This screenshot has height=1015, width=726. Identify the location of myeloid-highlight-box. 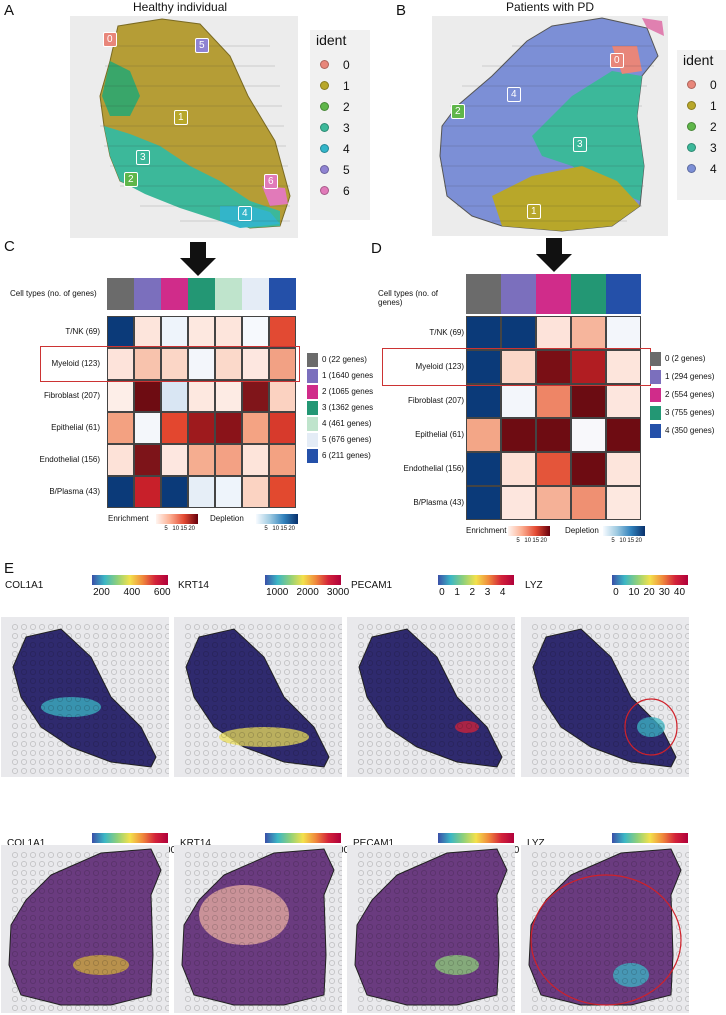
(516, 367).